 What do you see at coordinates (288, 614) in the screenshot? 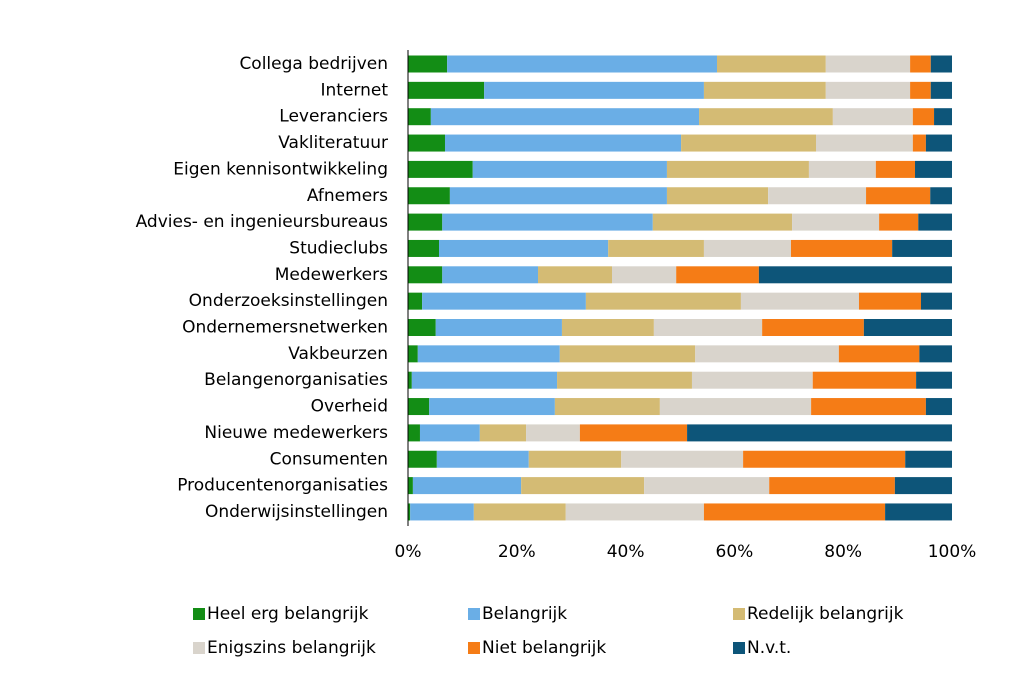
I see `legend-label: Heel erg belangrijk` at bounding box center [288, 614].